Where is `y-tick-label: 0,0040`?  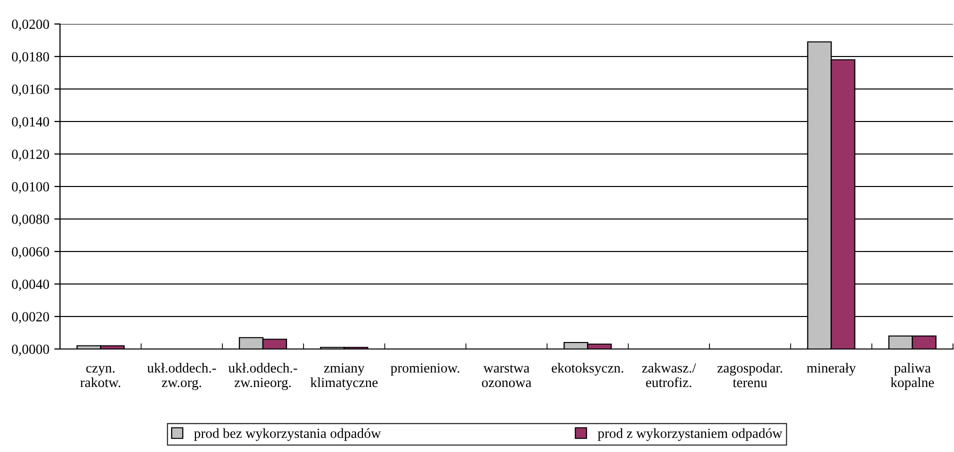
y-tick-label: 0,0040 is located at coordinates (31, 285).